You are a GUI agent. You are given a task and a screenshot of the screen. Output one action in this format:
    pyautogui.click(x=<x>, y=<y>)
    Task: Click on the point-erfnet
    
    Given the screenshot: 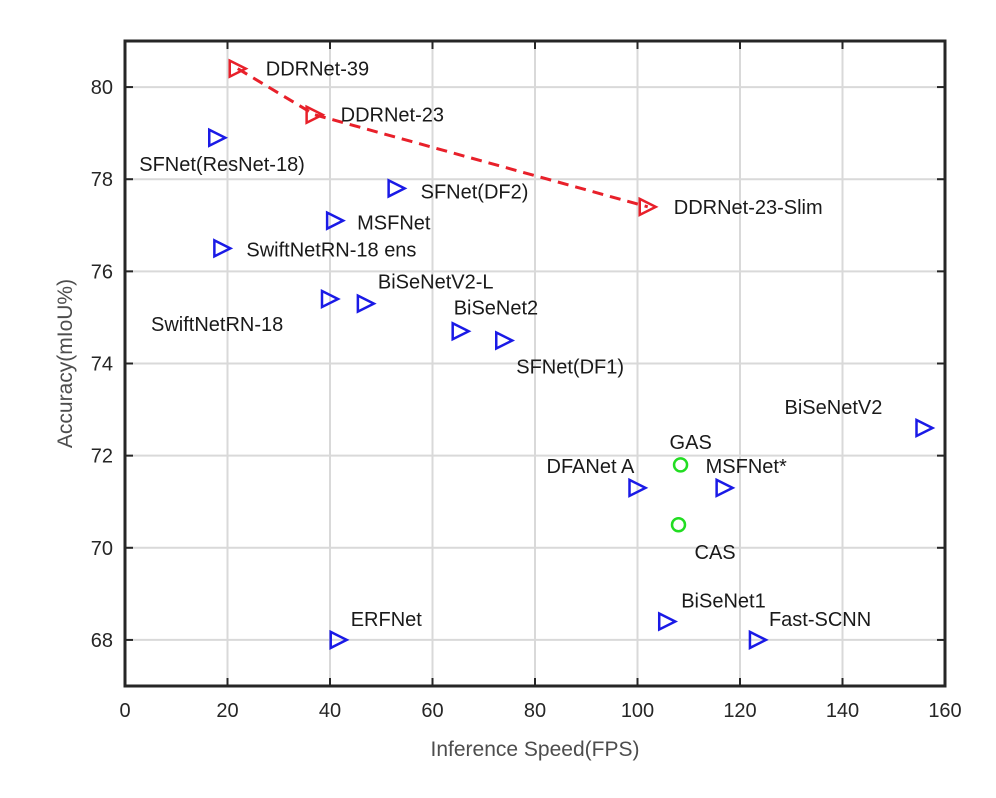 What is the action you would take?
    pyautogui.click(x=339, y=639)
    